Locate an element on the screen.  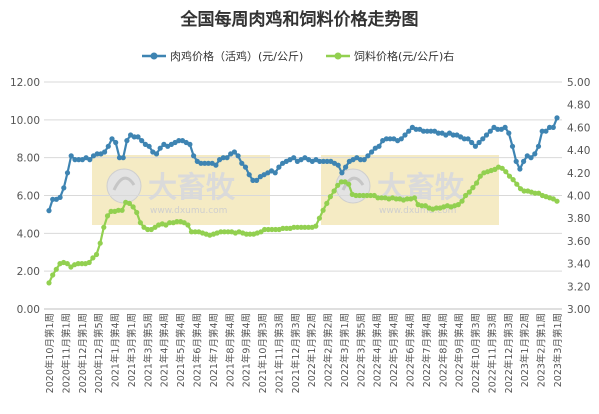
x-tick-label: 2020年10月第1周 is located at coordinates (50, 353).